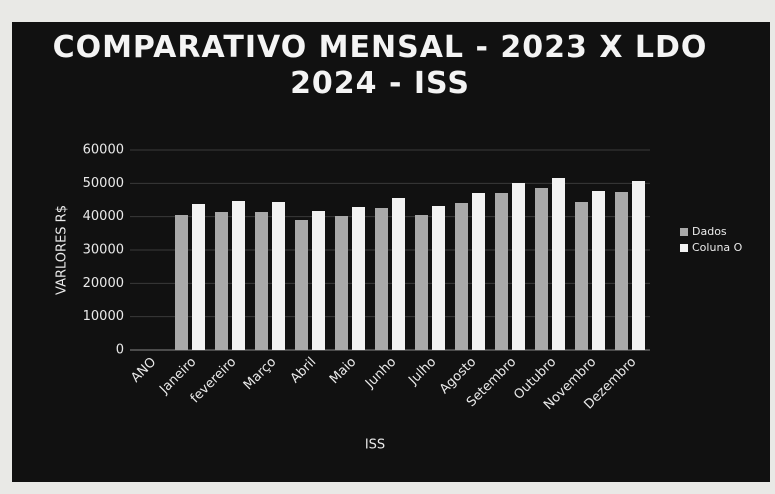 This screenshot has height=494, width=775. Describe the element at coordinates (103, 250) in the screenshot. I see `y-tick-label: 30000` at that location.